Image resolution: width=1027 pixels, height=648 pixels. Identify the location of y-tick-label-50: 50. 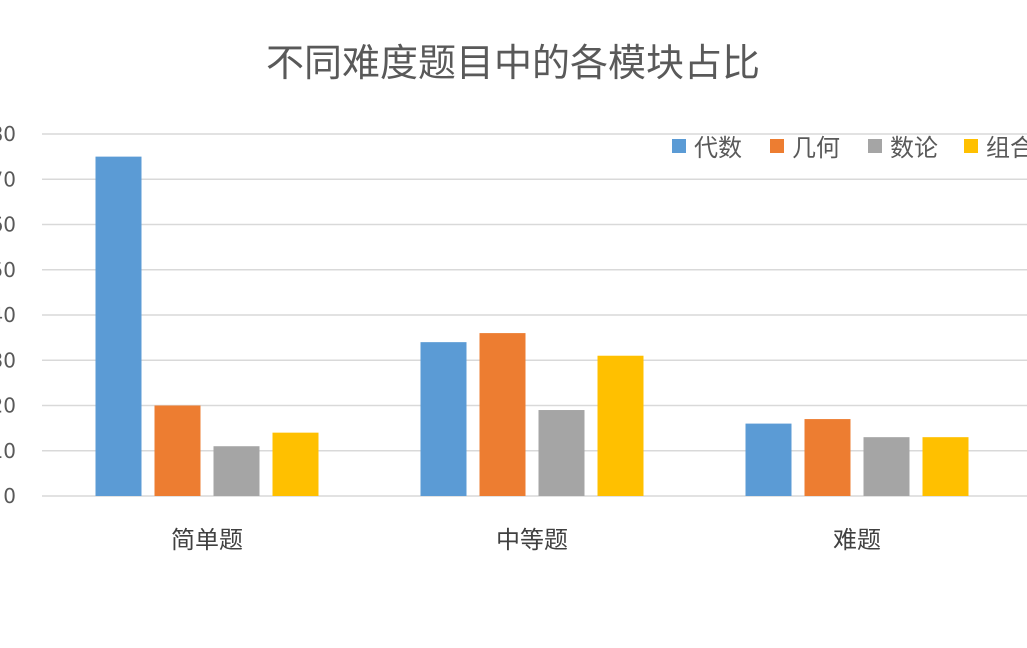
(8, 270).